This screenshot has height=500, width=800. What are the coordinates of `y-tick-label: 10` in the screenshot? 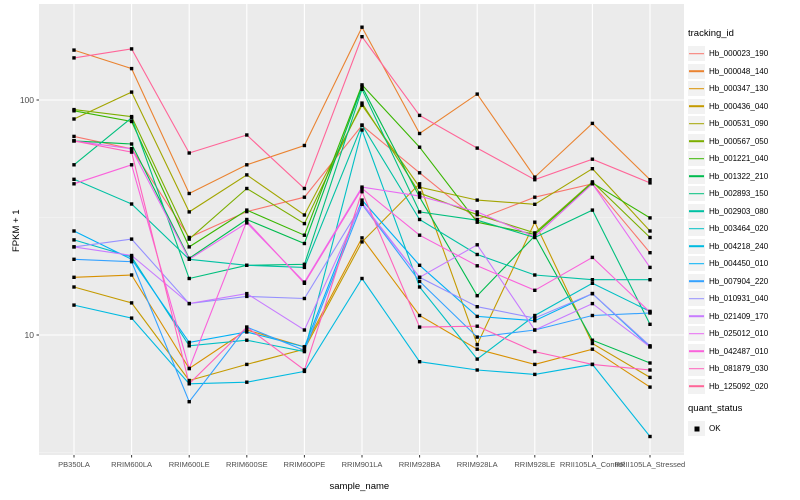 It's located at (29, 334).